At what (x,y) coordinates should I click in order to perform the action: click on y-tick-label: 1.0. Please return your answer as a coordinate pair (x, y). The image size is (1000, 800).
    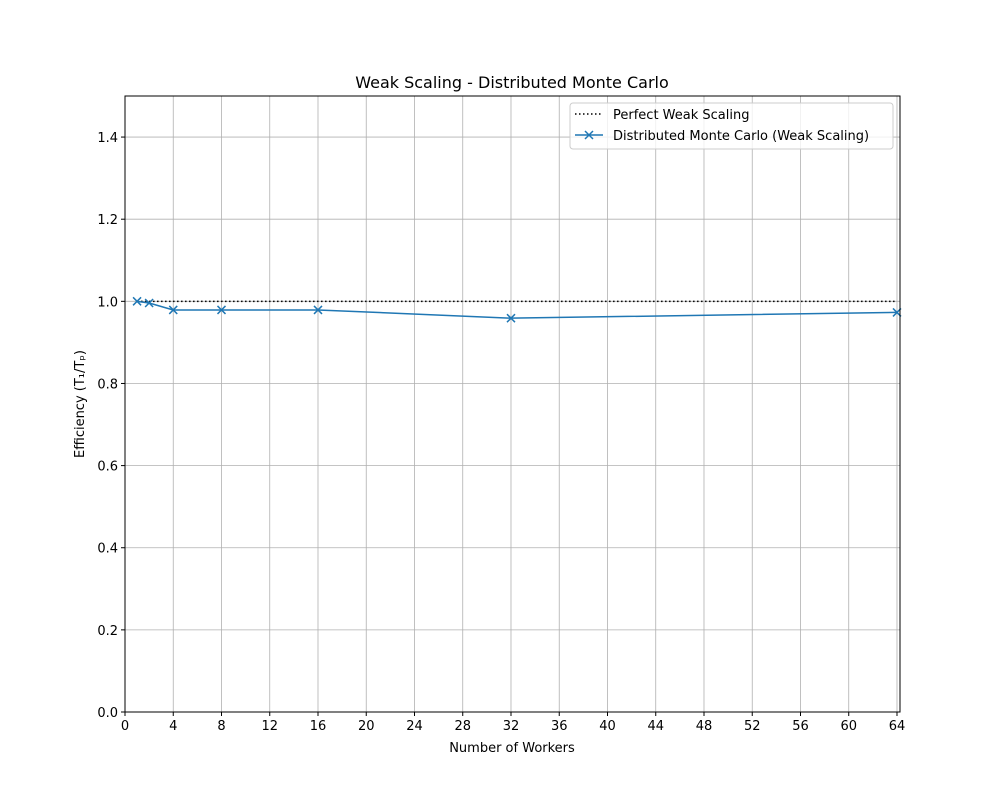
    Looking at the image, I should click on (107, 302).